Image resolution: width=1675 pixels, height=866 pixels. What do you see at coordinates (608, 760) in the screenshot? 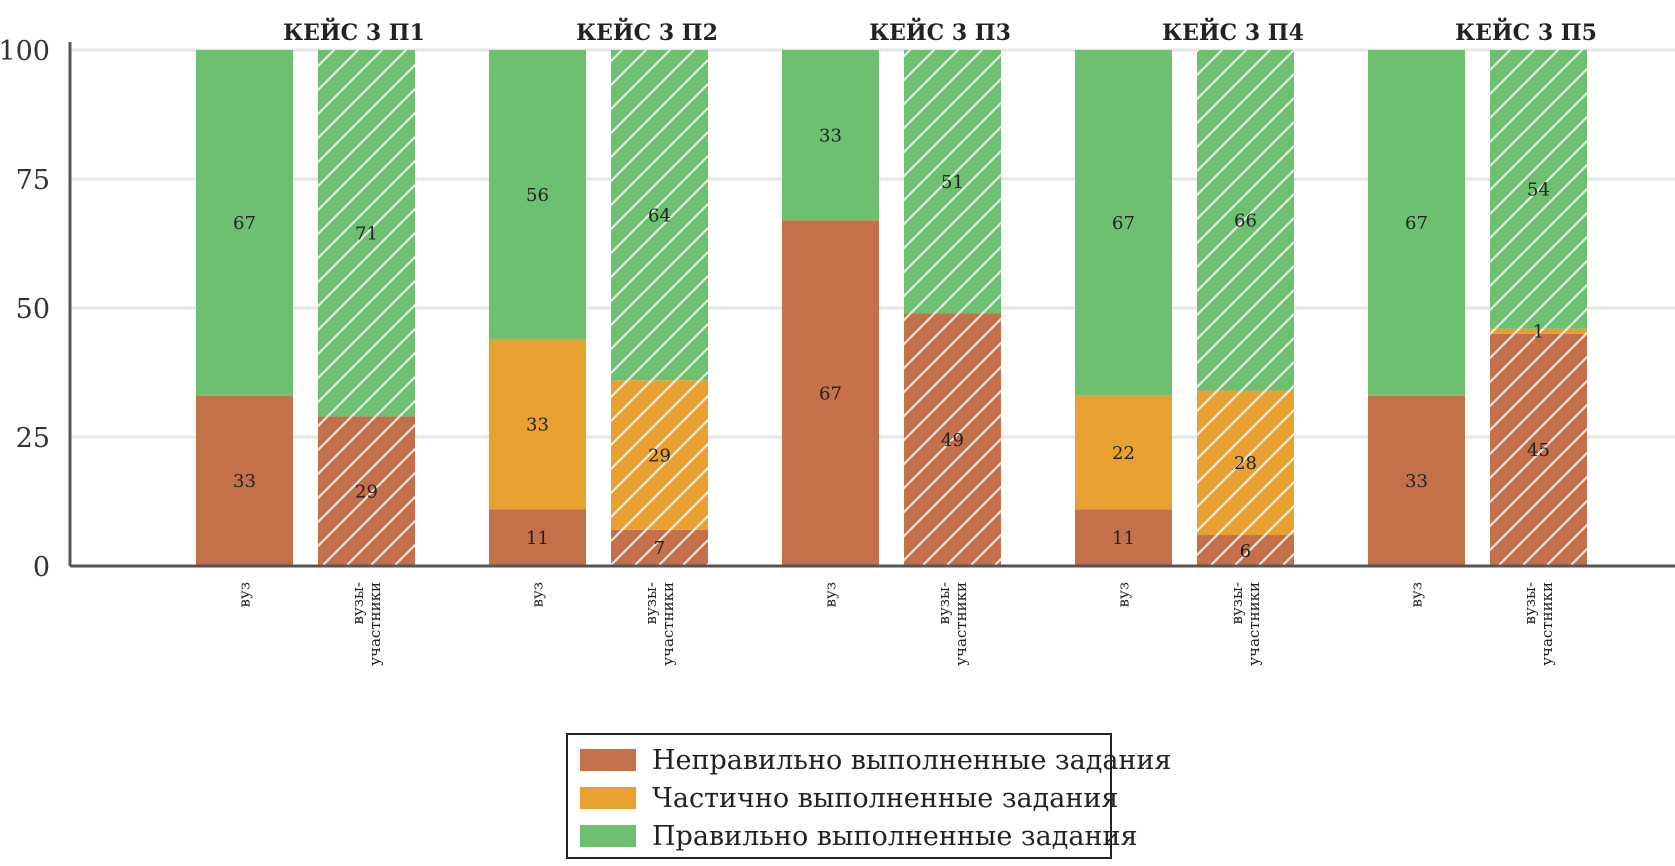
I see `legend-swatch-incorrect` at bounding box center [608, 760].